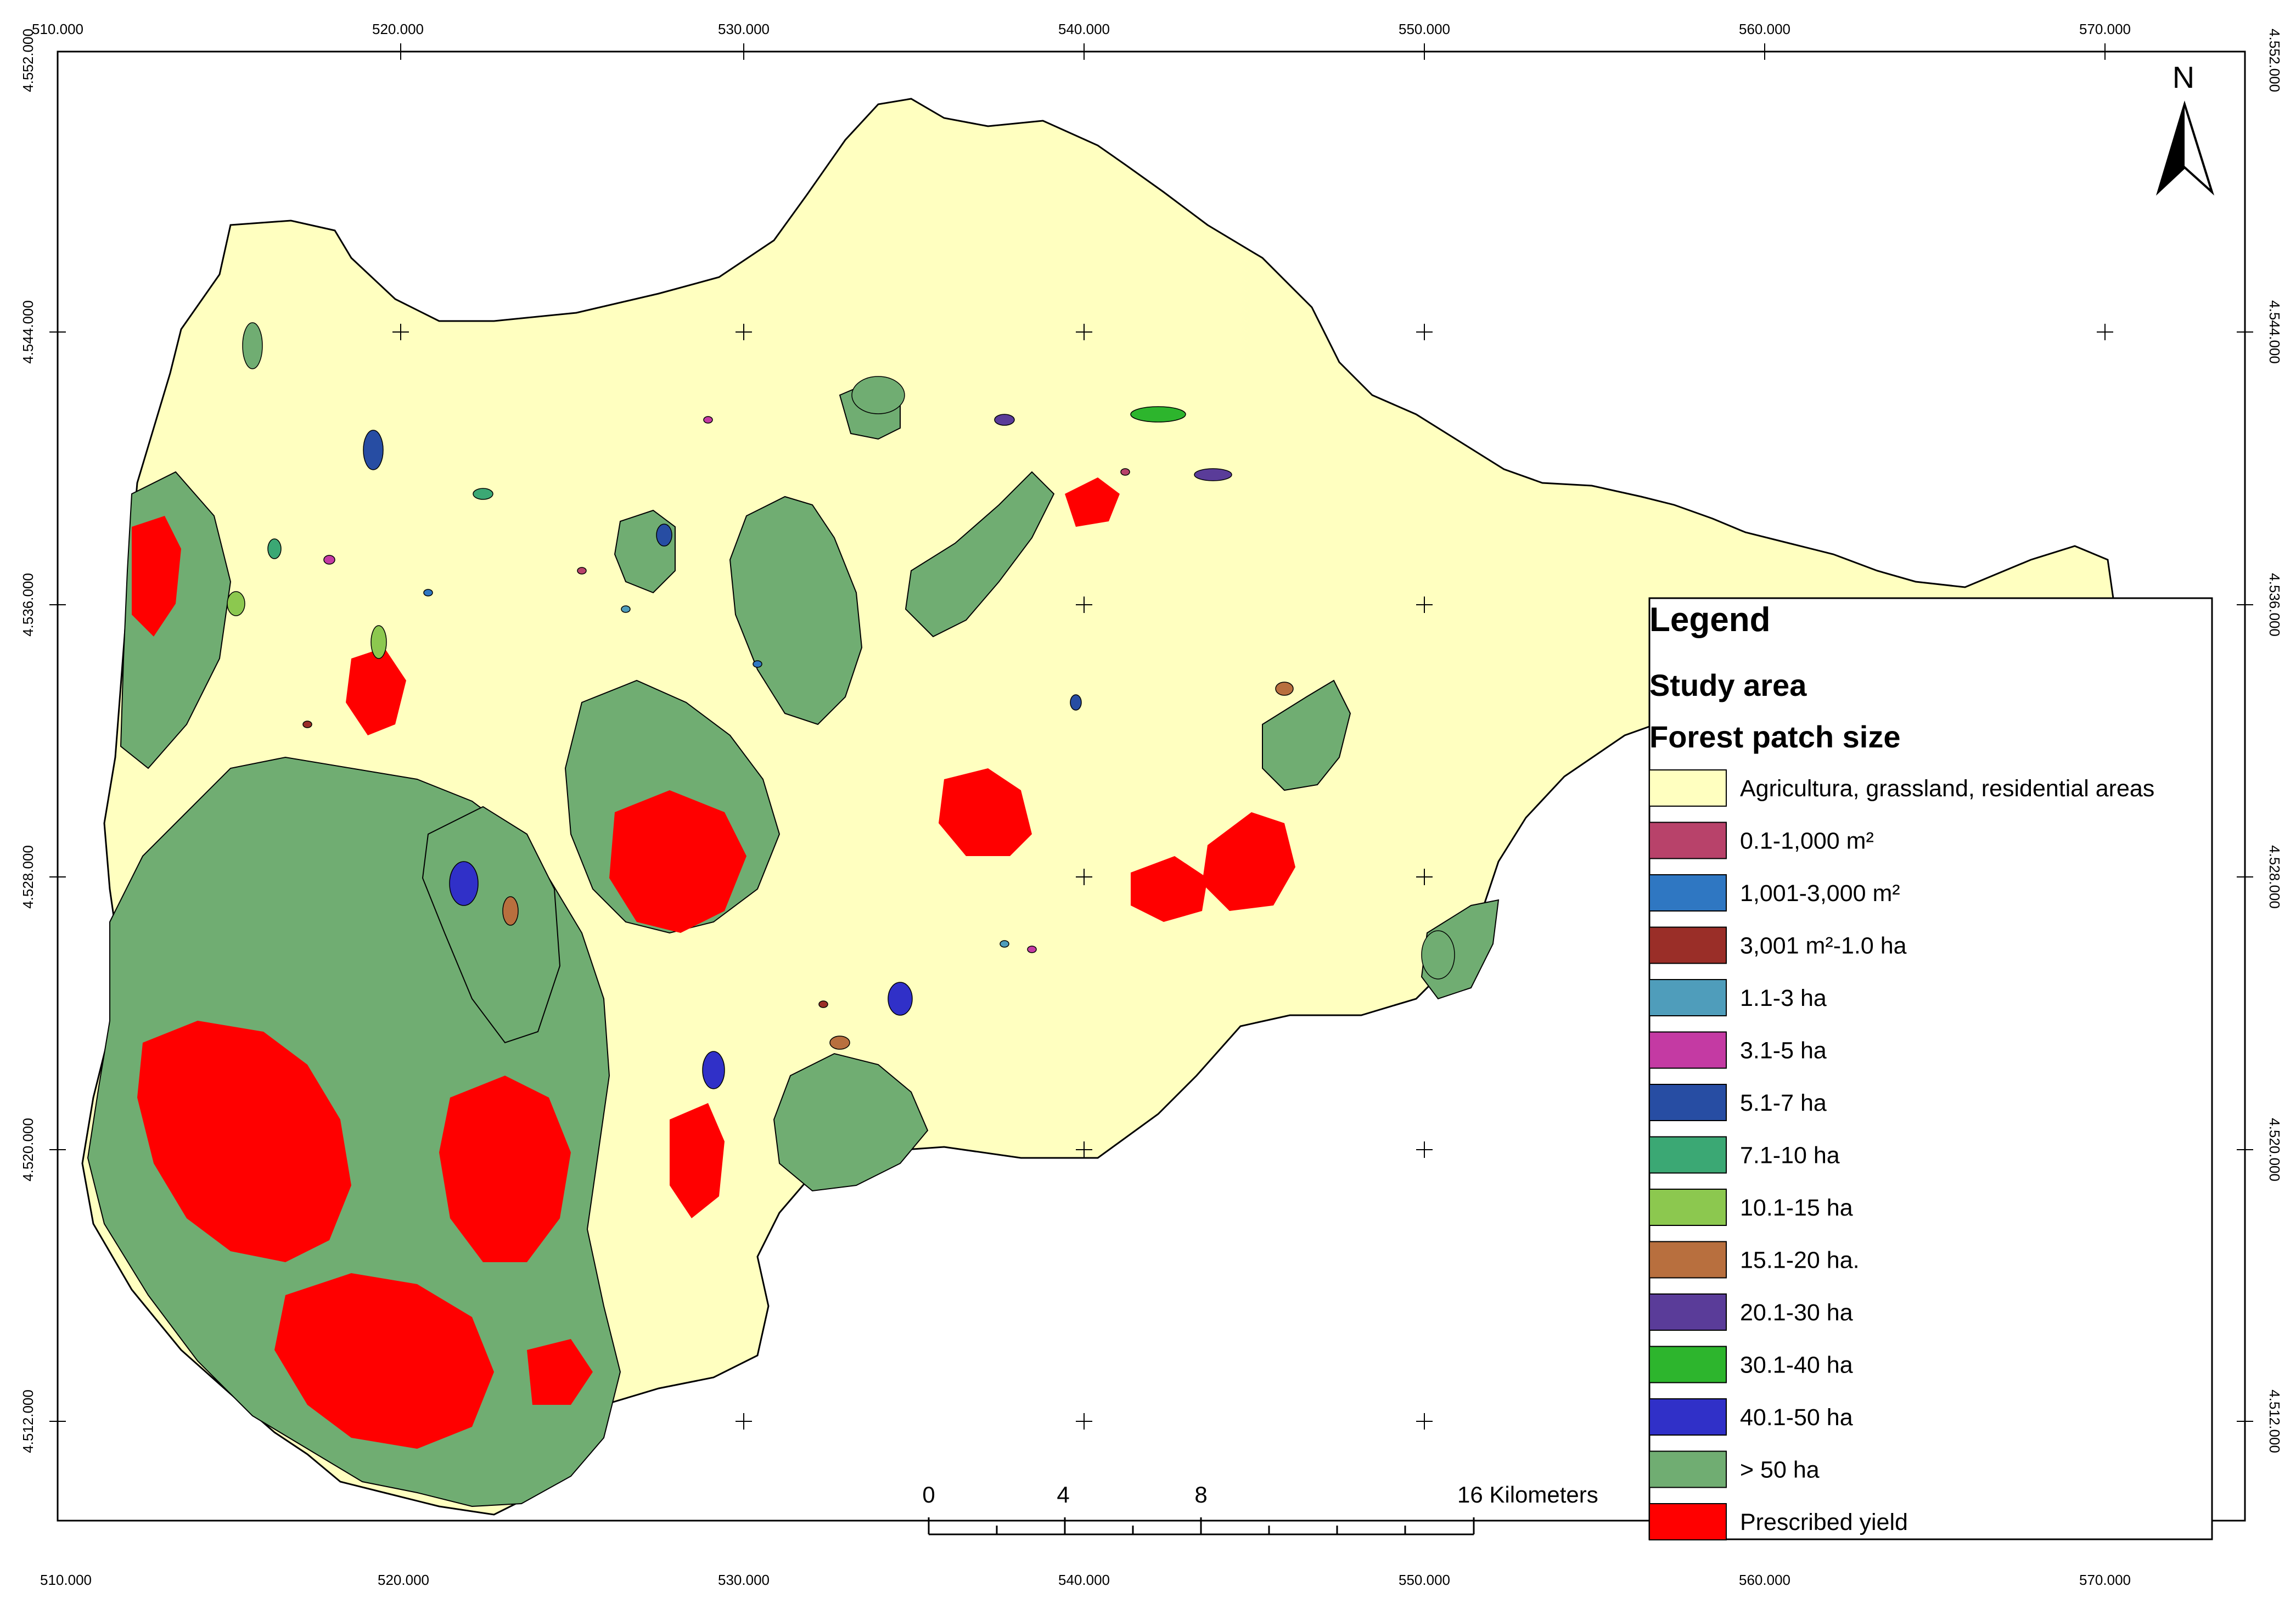 The width and height of the screenshot is (2296, 1609). I want to click on legend-item-label: 30.1-40 ha, so click(1796, 1365).